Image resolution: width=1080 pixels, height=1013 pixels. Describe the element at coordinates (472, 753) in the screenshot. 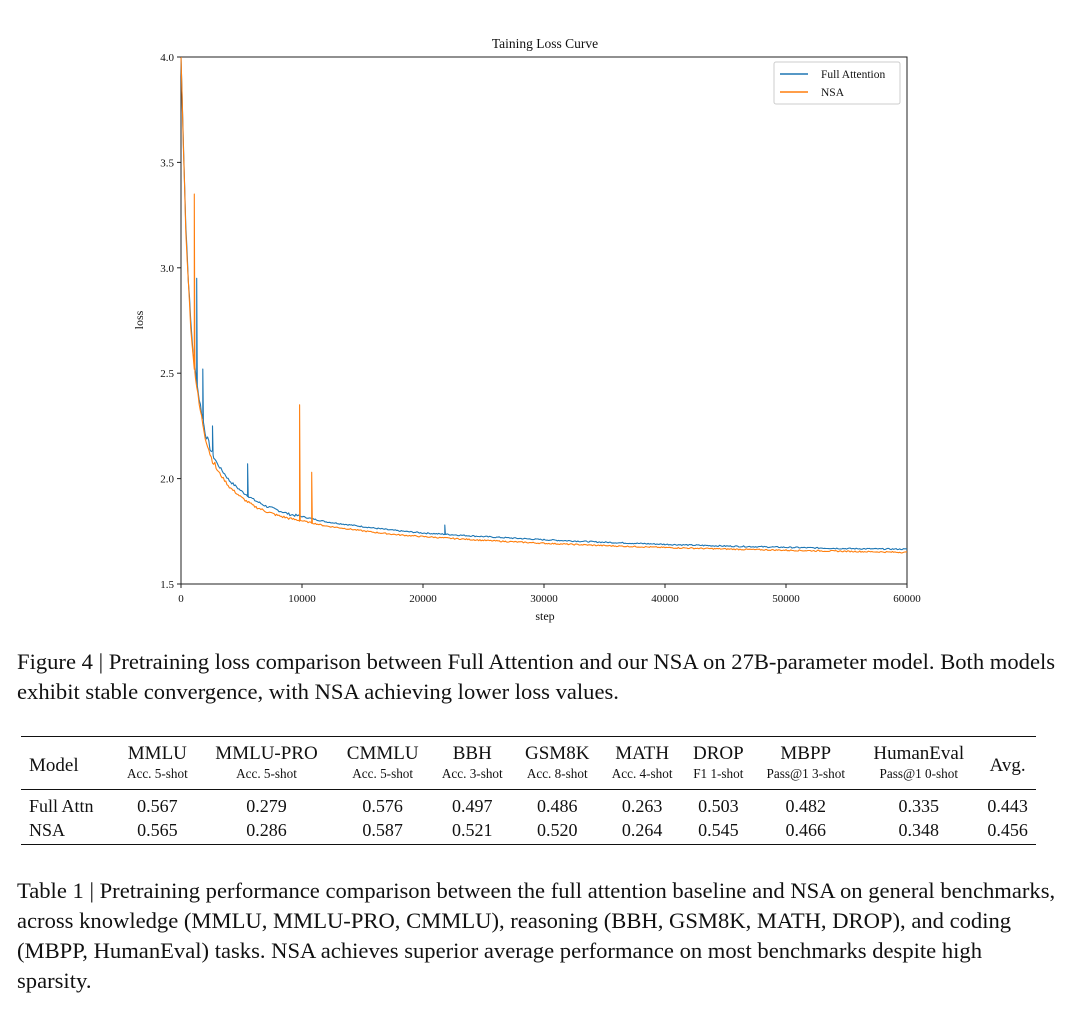

I see `col-header-bbh: BBH` at that location.